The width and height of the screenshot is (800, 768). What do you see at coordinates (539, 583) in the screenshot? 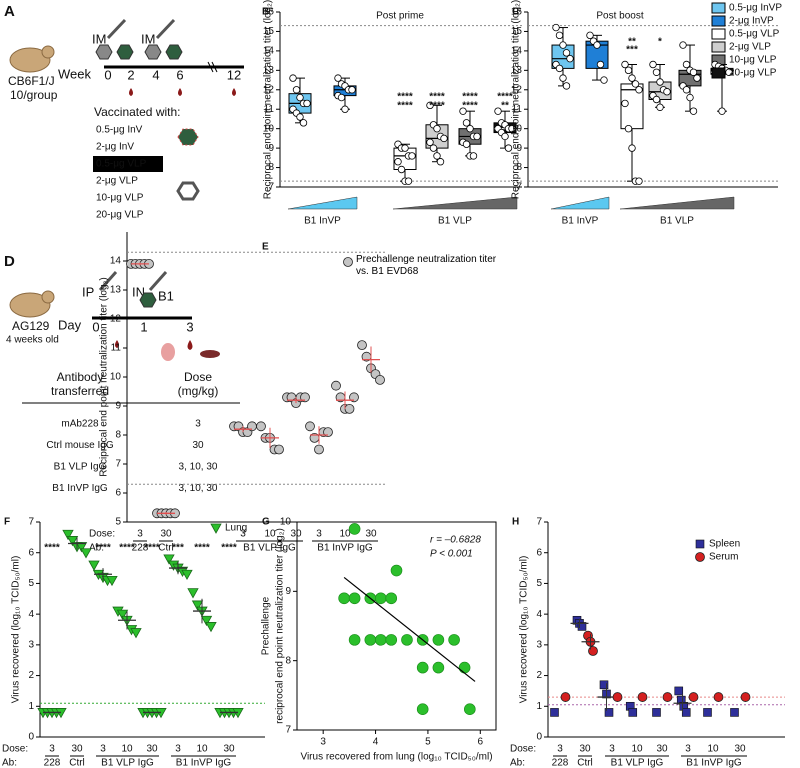
I see `y-tick-label: 5` at bounding box center [539, 583].